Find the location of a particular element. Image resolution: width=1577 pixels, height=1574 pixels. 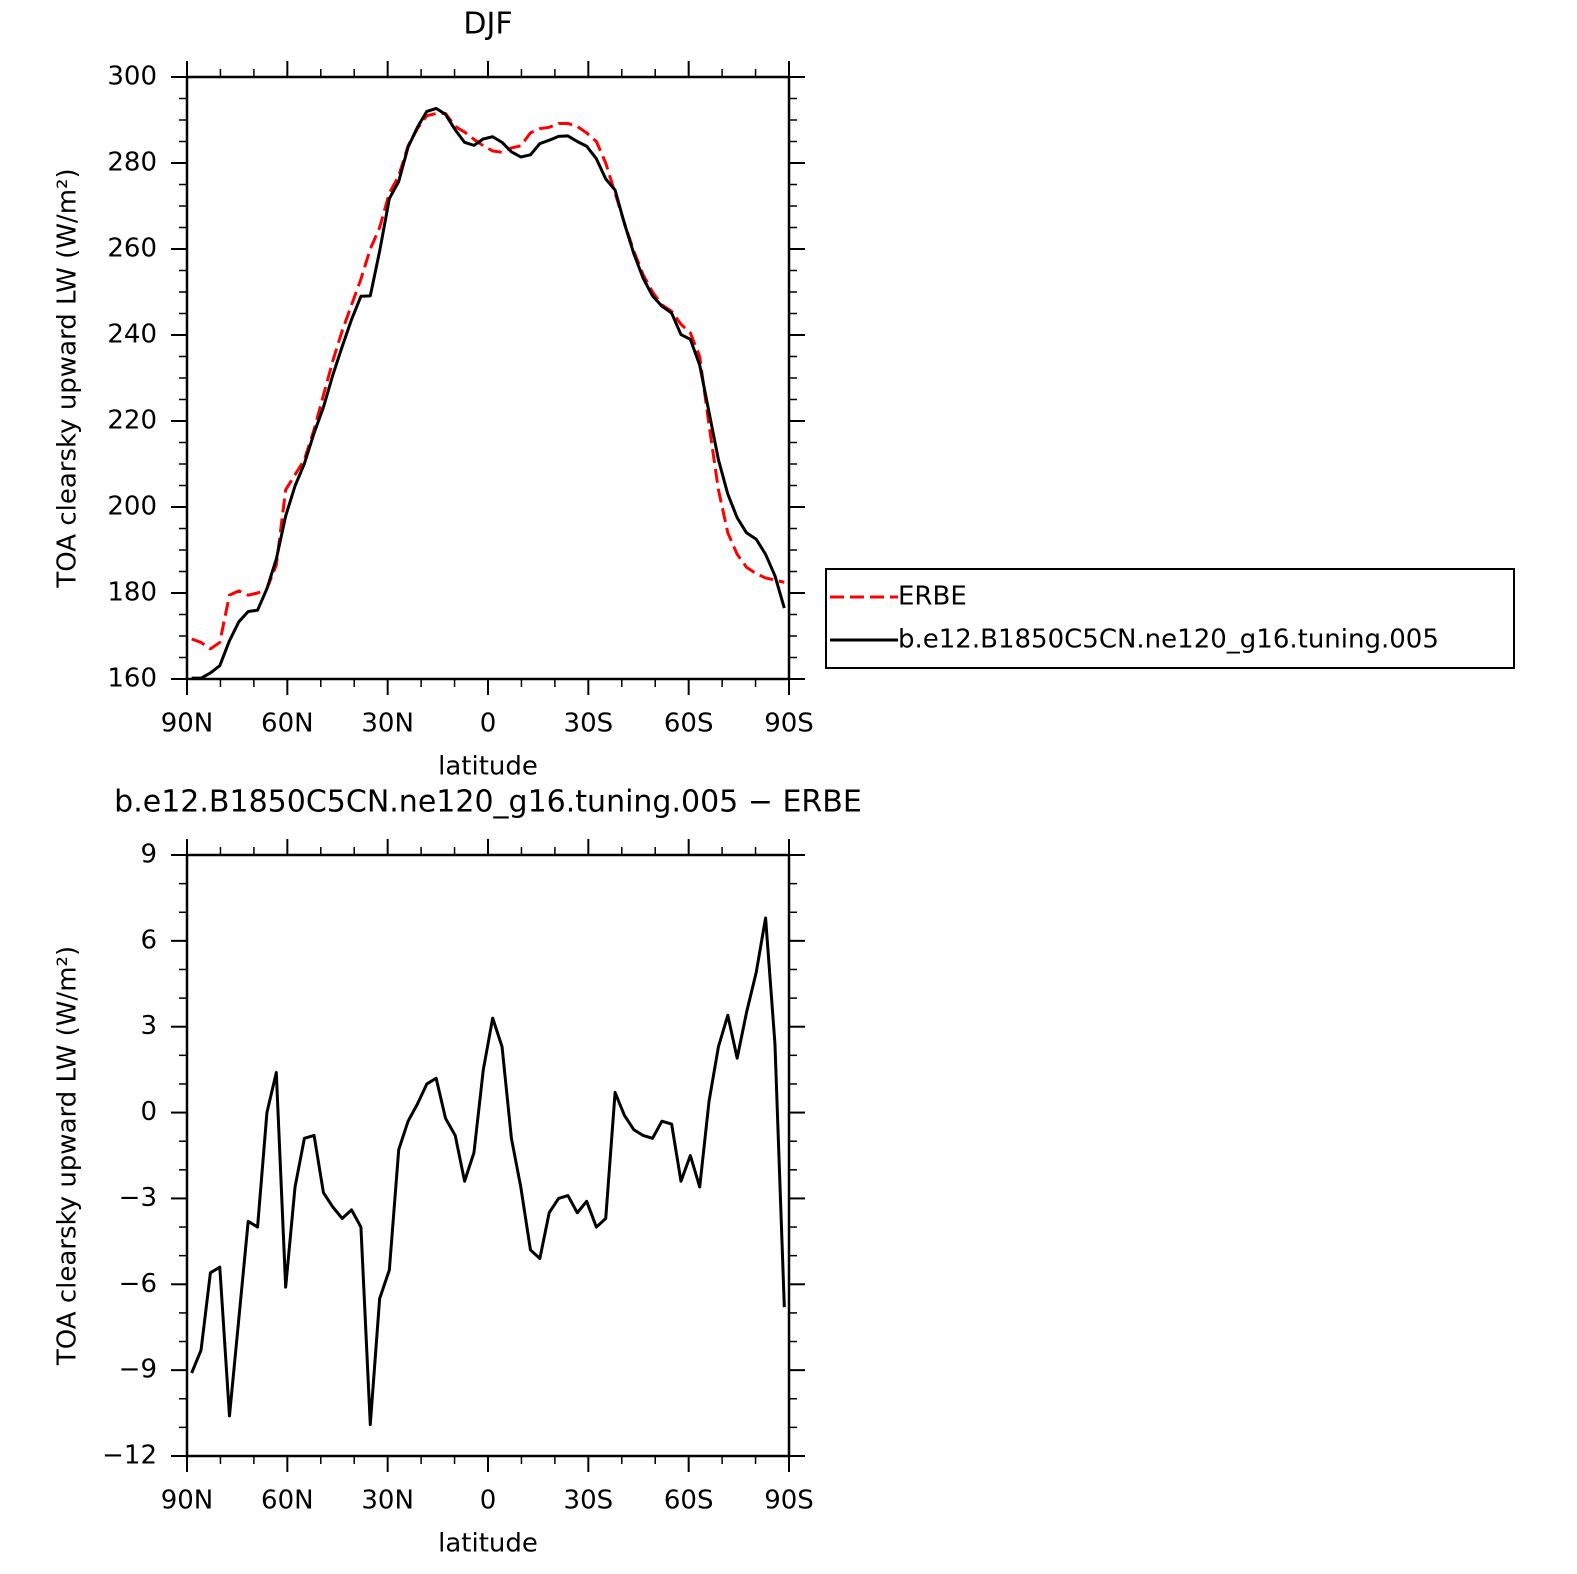

y-tick-label: −3 is located at coordinates (138, 1198).